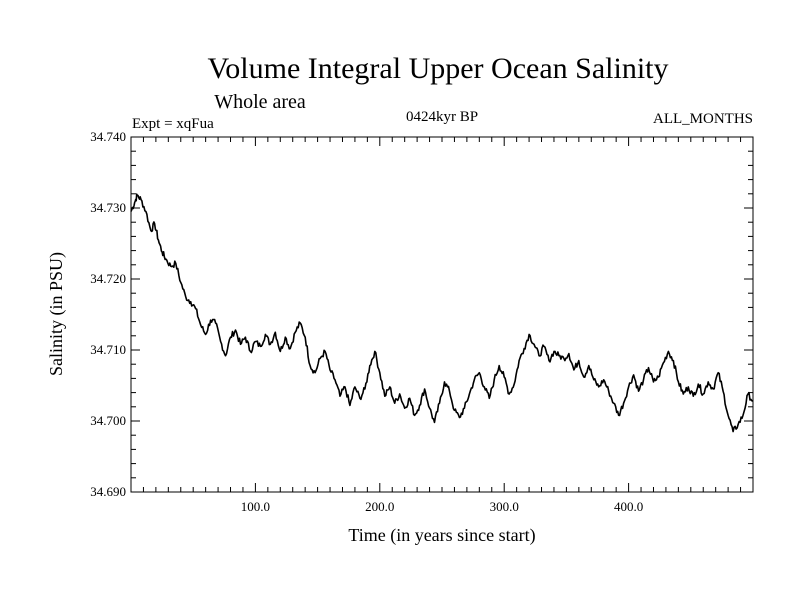  I want to click on x-tick-label: 300.0, so click(504, 506).